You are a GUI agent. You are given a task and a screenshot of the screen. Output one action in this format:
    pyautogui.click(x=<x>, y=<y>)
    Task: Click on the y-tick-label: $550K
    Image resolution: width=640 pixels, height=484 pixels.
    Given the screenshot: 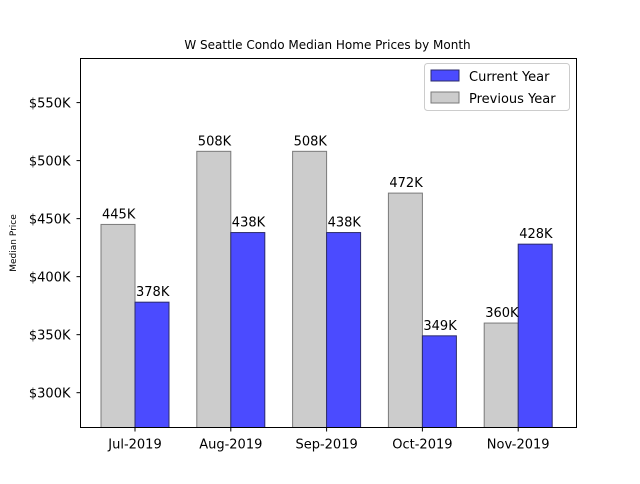 What is the action you would take?
    pyautogui.click(x=50, y=104)
    